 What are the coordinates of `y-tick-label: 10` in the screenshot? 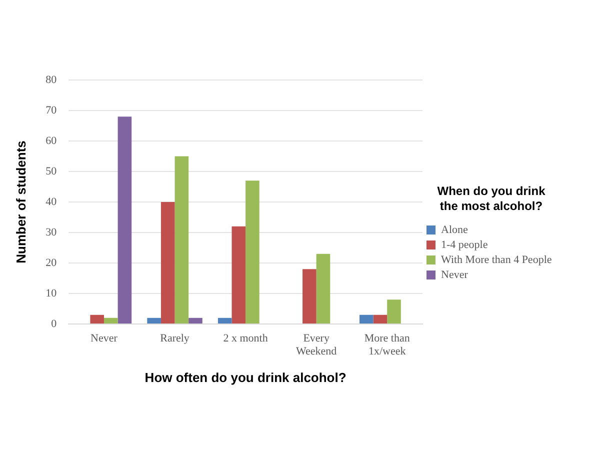 It's located at (52, 293).